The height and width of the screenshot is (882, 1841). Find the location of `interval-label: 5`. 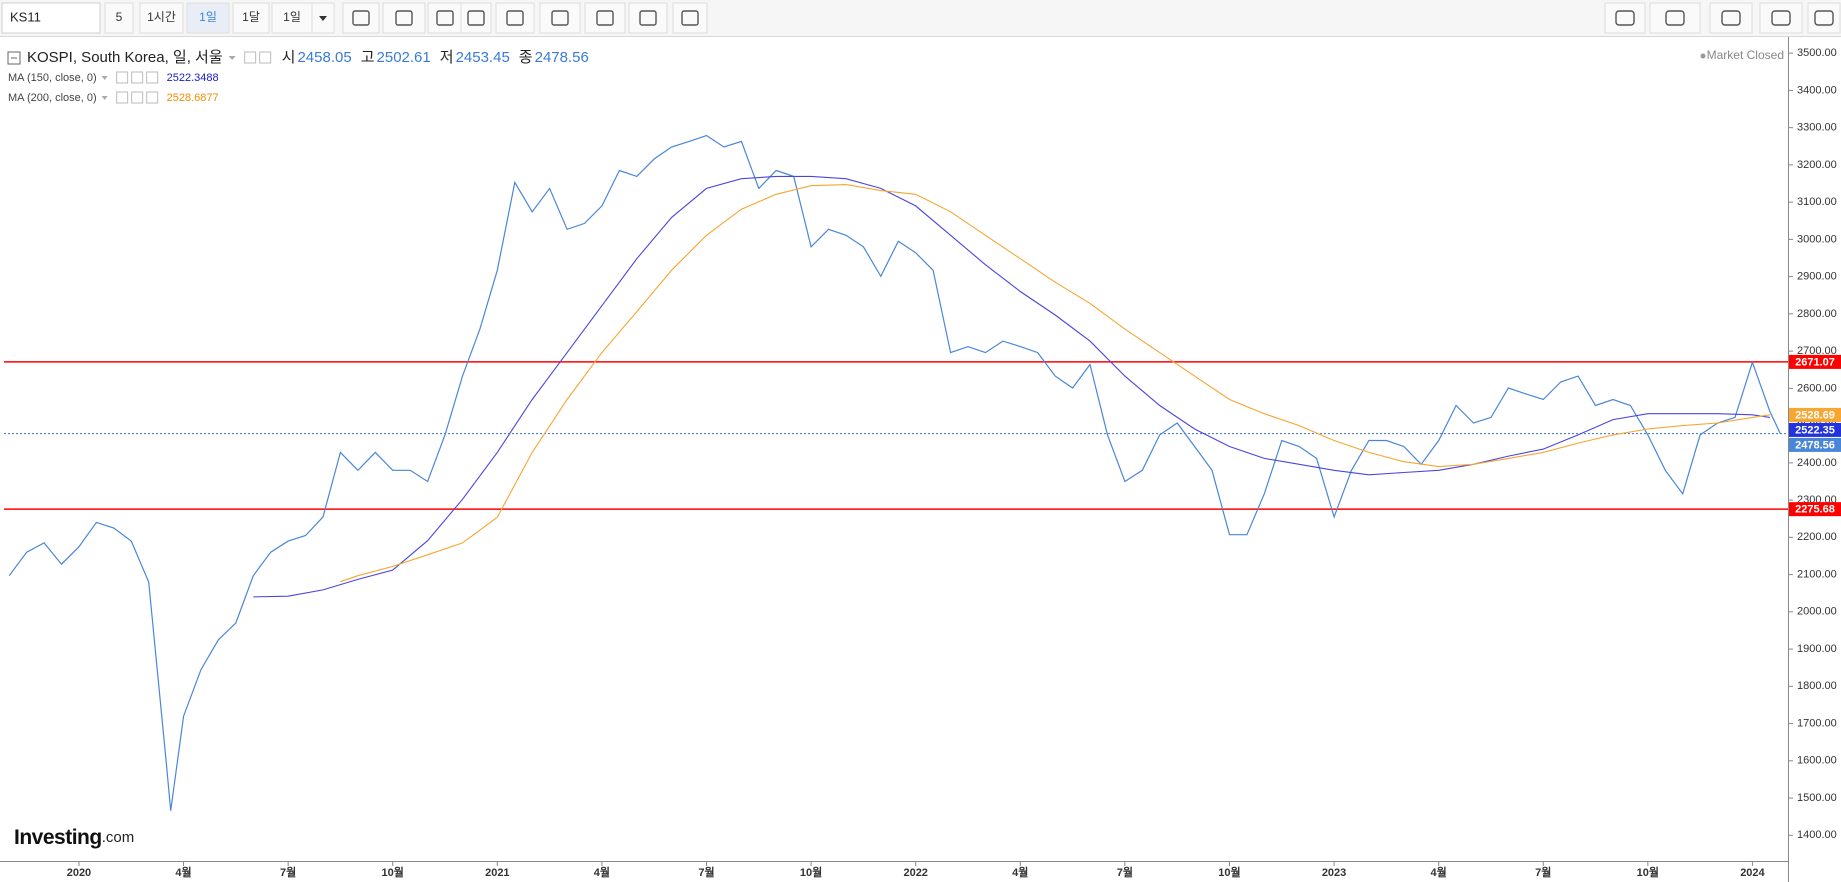

interval-label: 5 is located at coordinates (119, 17).